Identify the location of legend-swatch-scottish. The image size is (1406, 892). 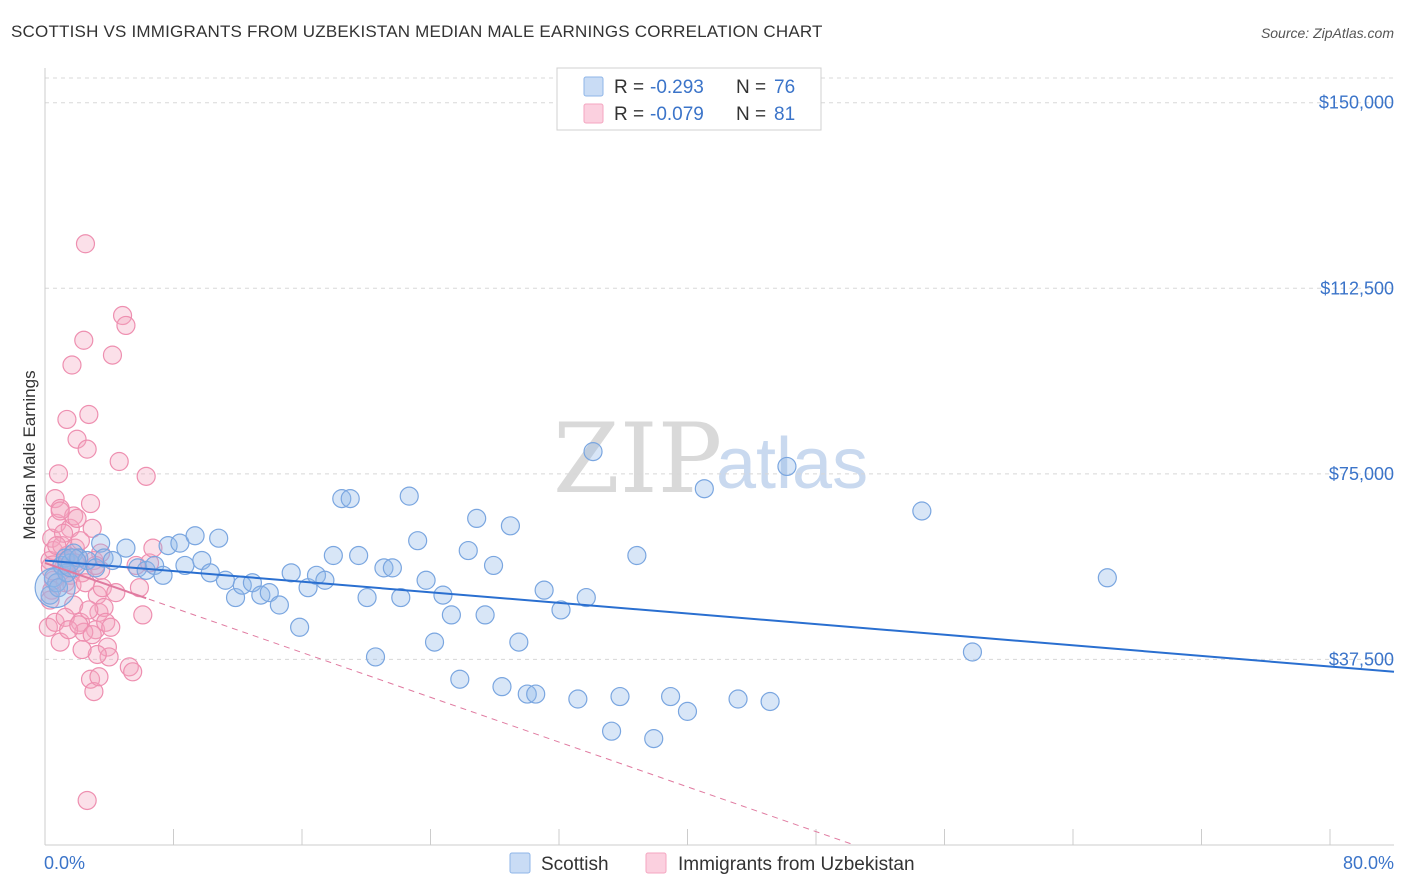
(593, 86).